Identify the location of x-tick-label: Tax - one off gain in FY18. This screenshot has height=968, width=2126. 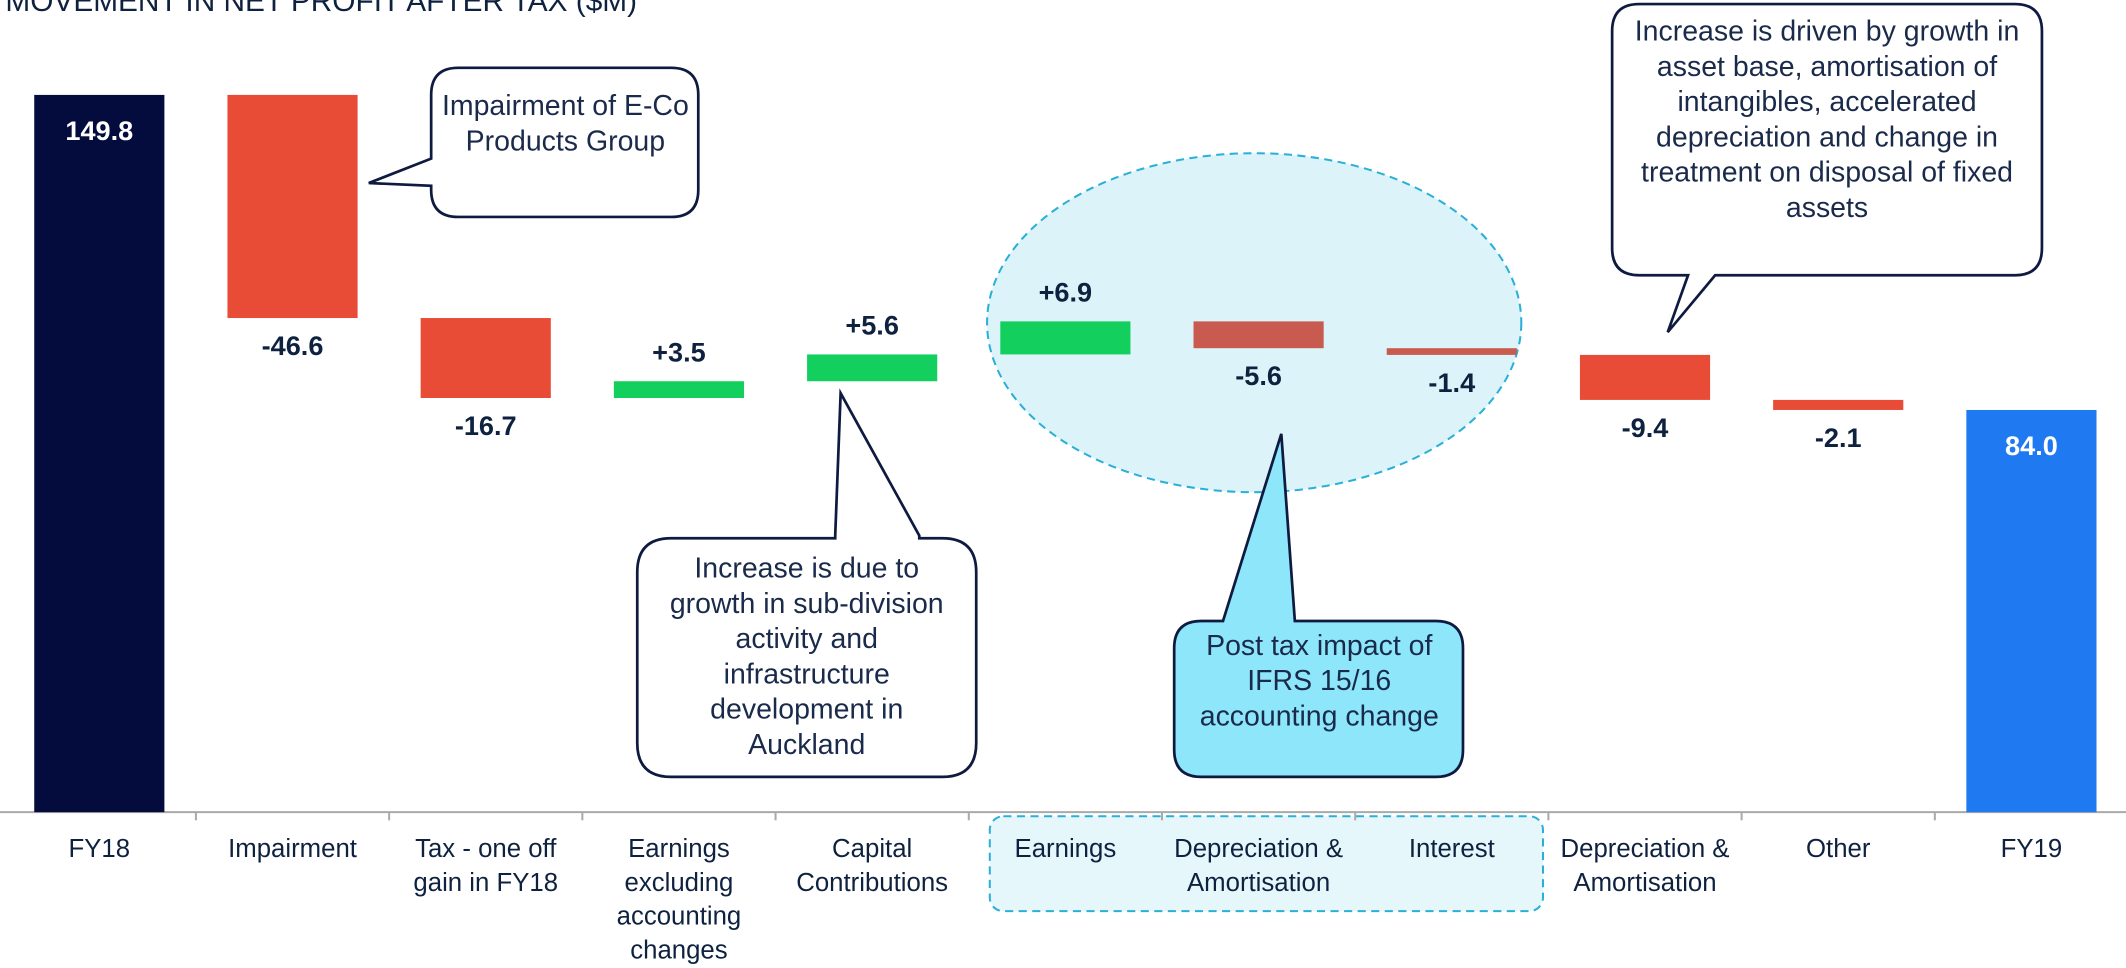
(486, 866).